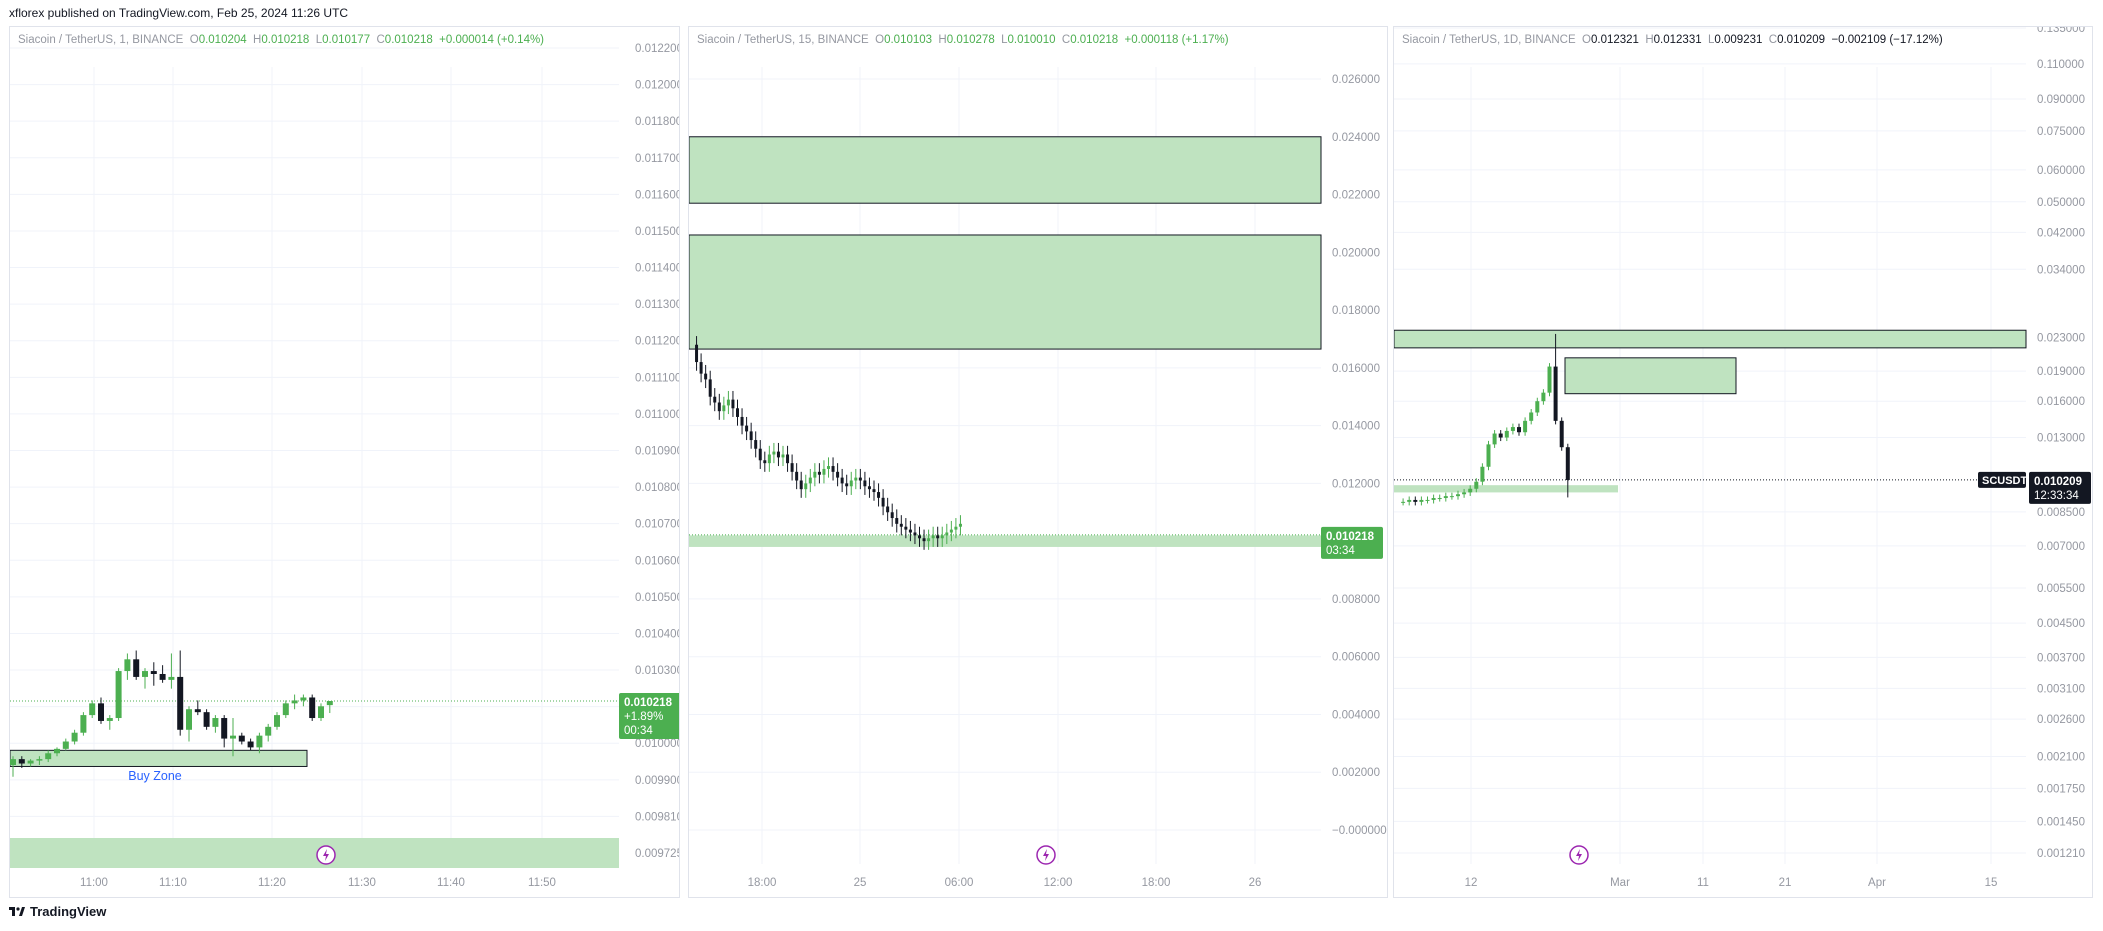  I want to click on y-tick-label: 0.001450, so click(2061, 822).